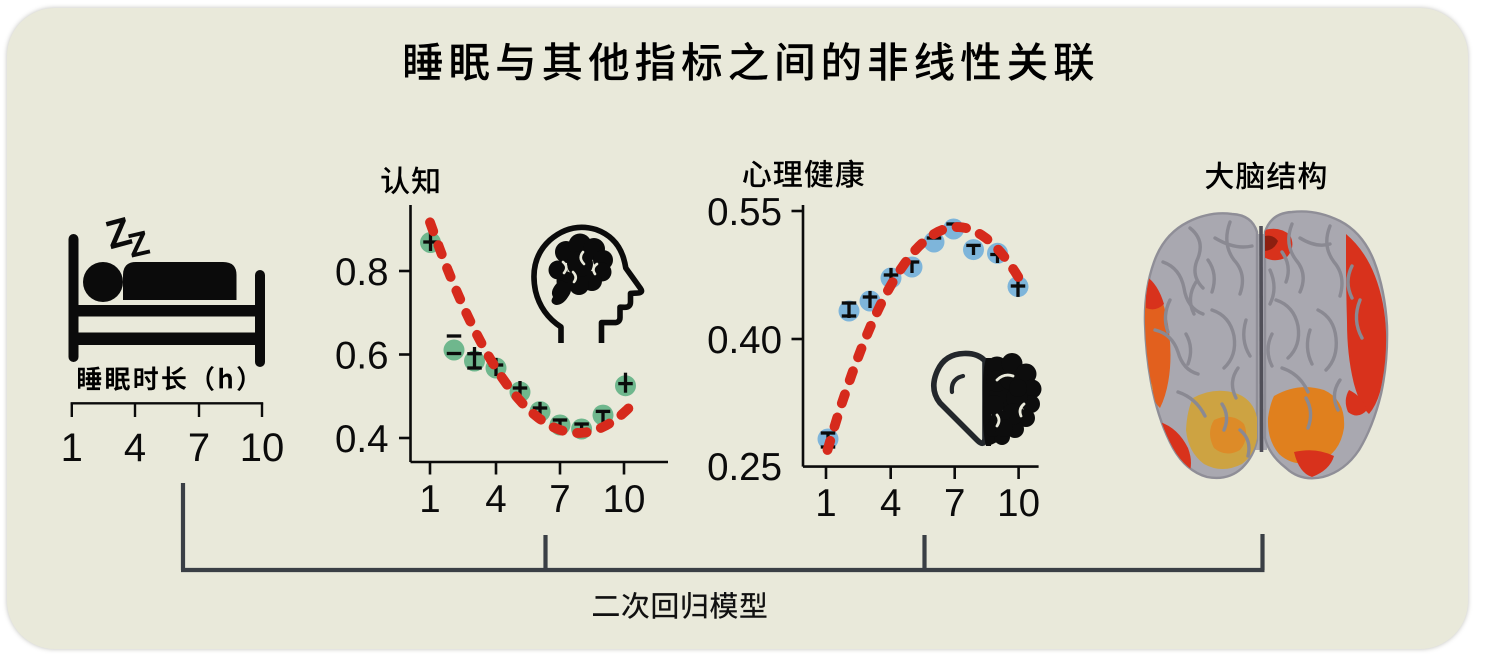  What do you see at coordinates (744, 340) in the screenshot?
I see `svg-text: 0.40` at bounding box center [744, 340].